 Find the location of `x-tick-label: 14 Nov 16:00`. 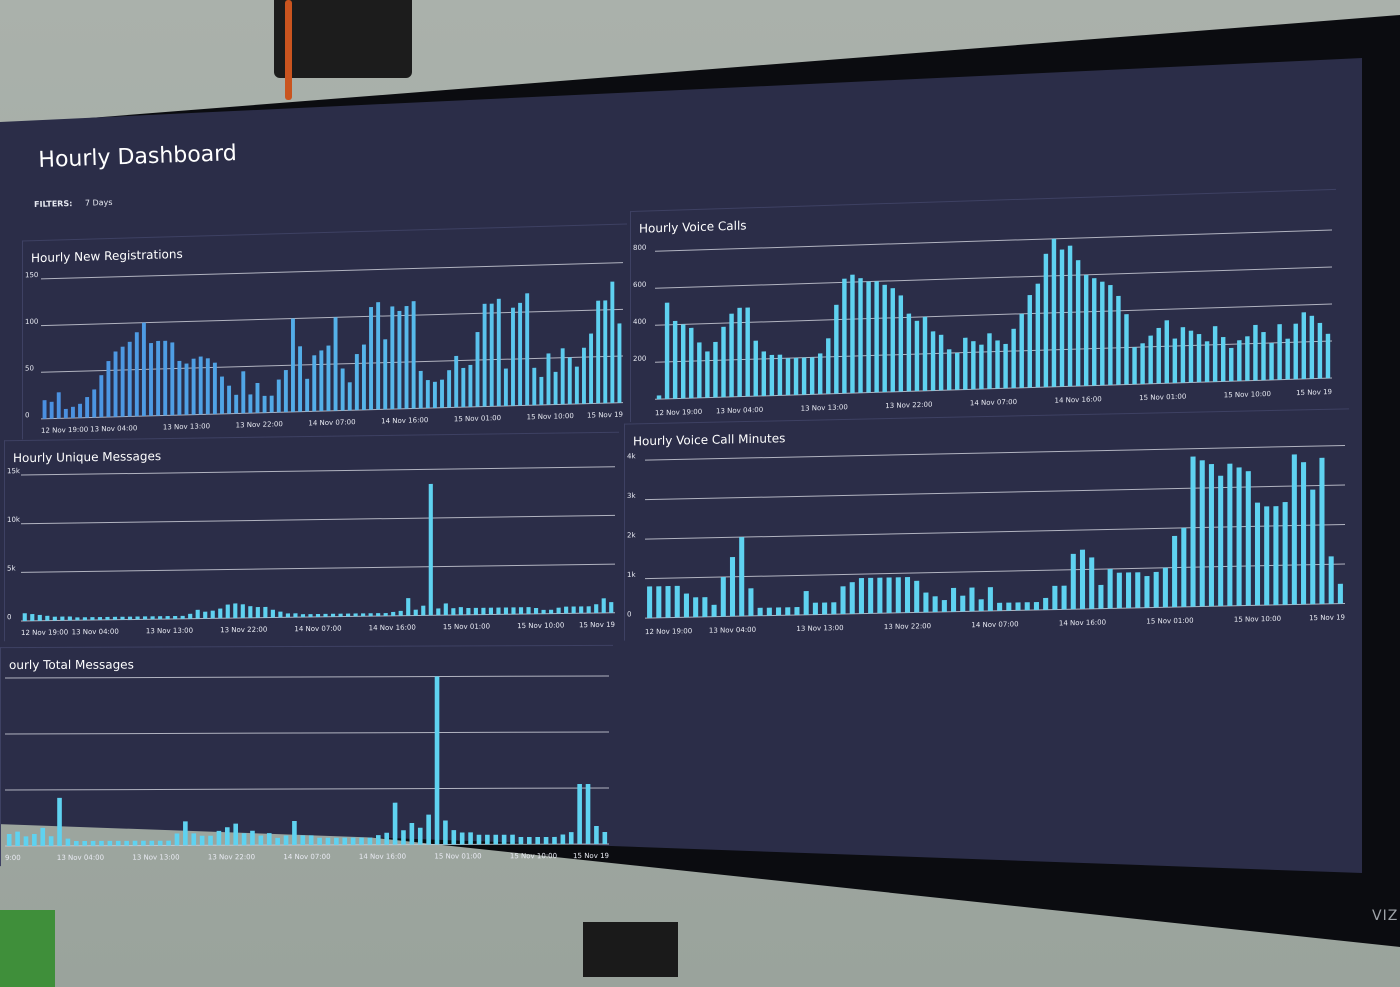

x-tick-label: 14 Nov 16:00 is located at coordinates (404, 420).